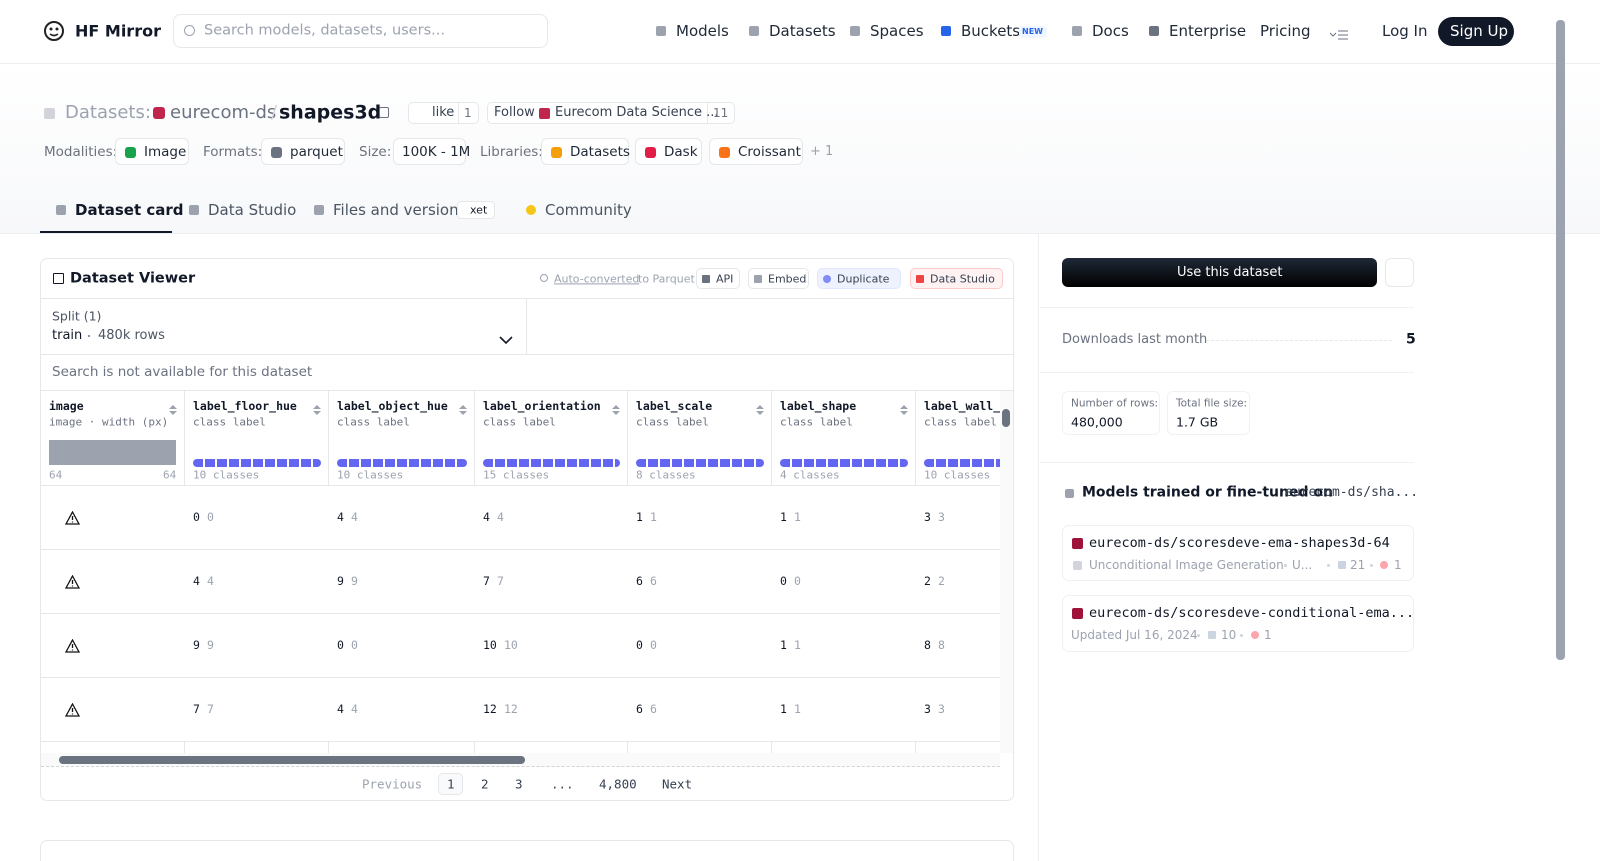 The image size is (1600, 861). I want to click on tabs-border, so click(800, 233).